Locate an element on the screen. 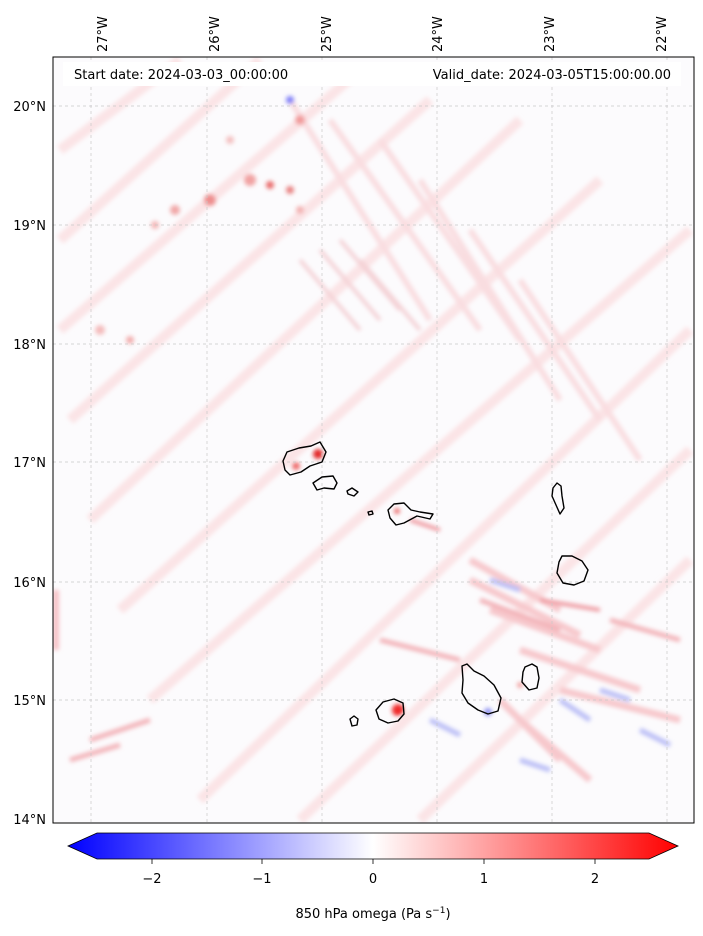  lat-label: 20°N is located at coordinates (29, 107).